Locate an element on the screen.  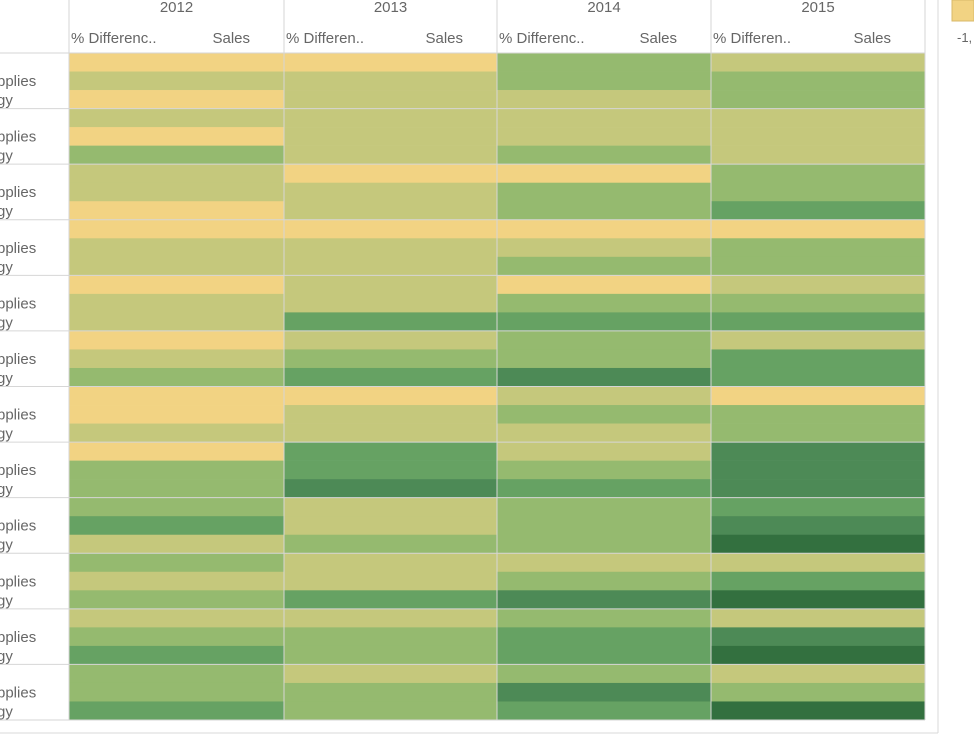
measure-label-sales: Sales is located at coordinates (444, 38).